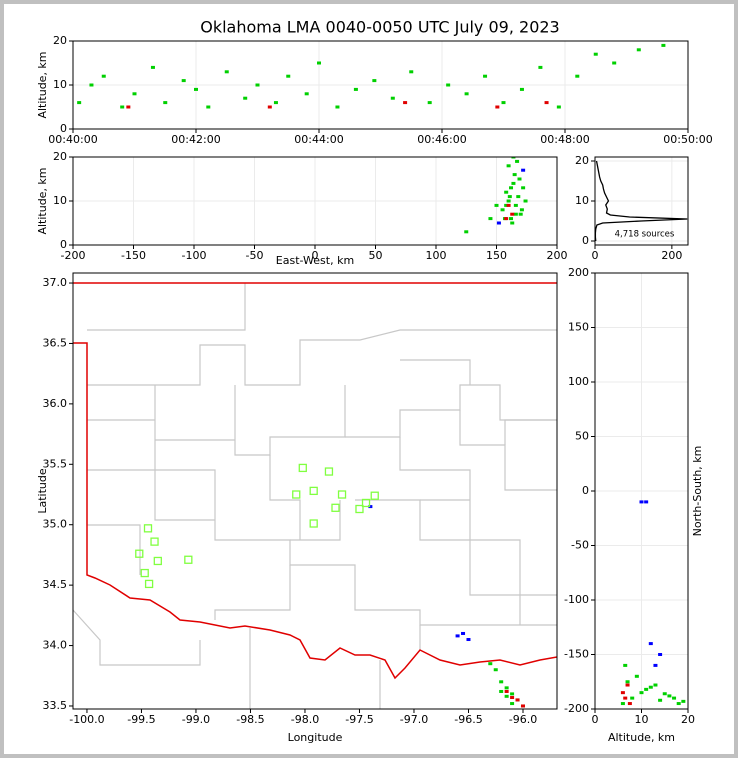 The image size is (738, 758). Describe the element at coordinates (496, 255) in the screenshot. I see `x-tick-label: 150` at that location.